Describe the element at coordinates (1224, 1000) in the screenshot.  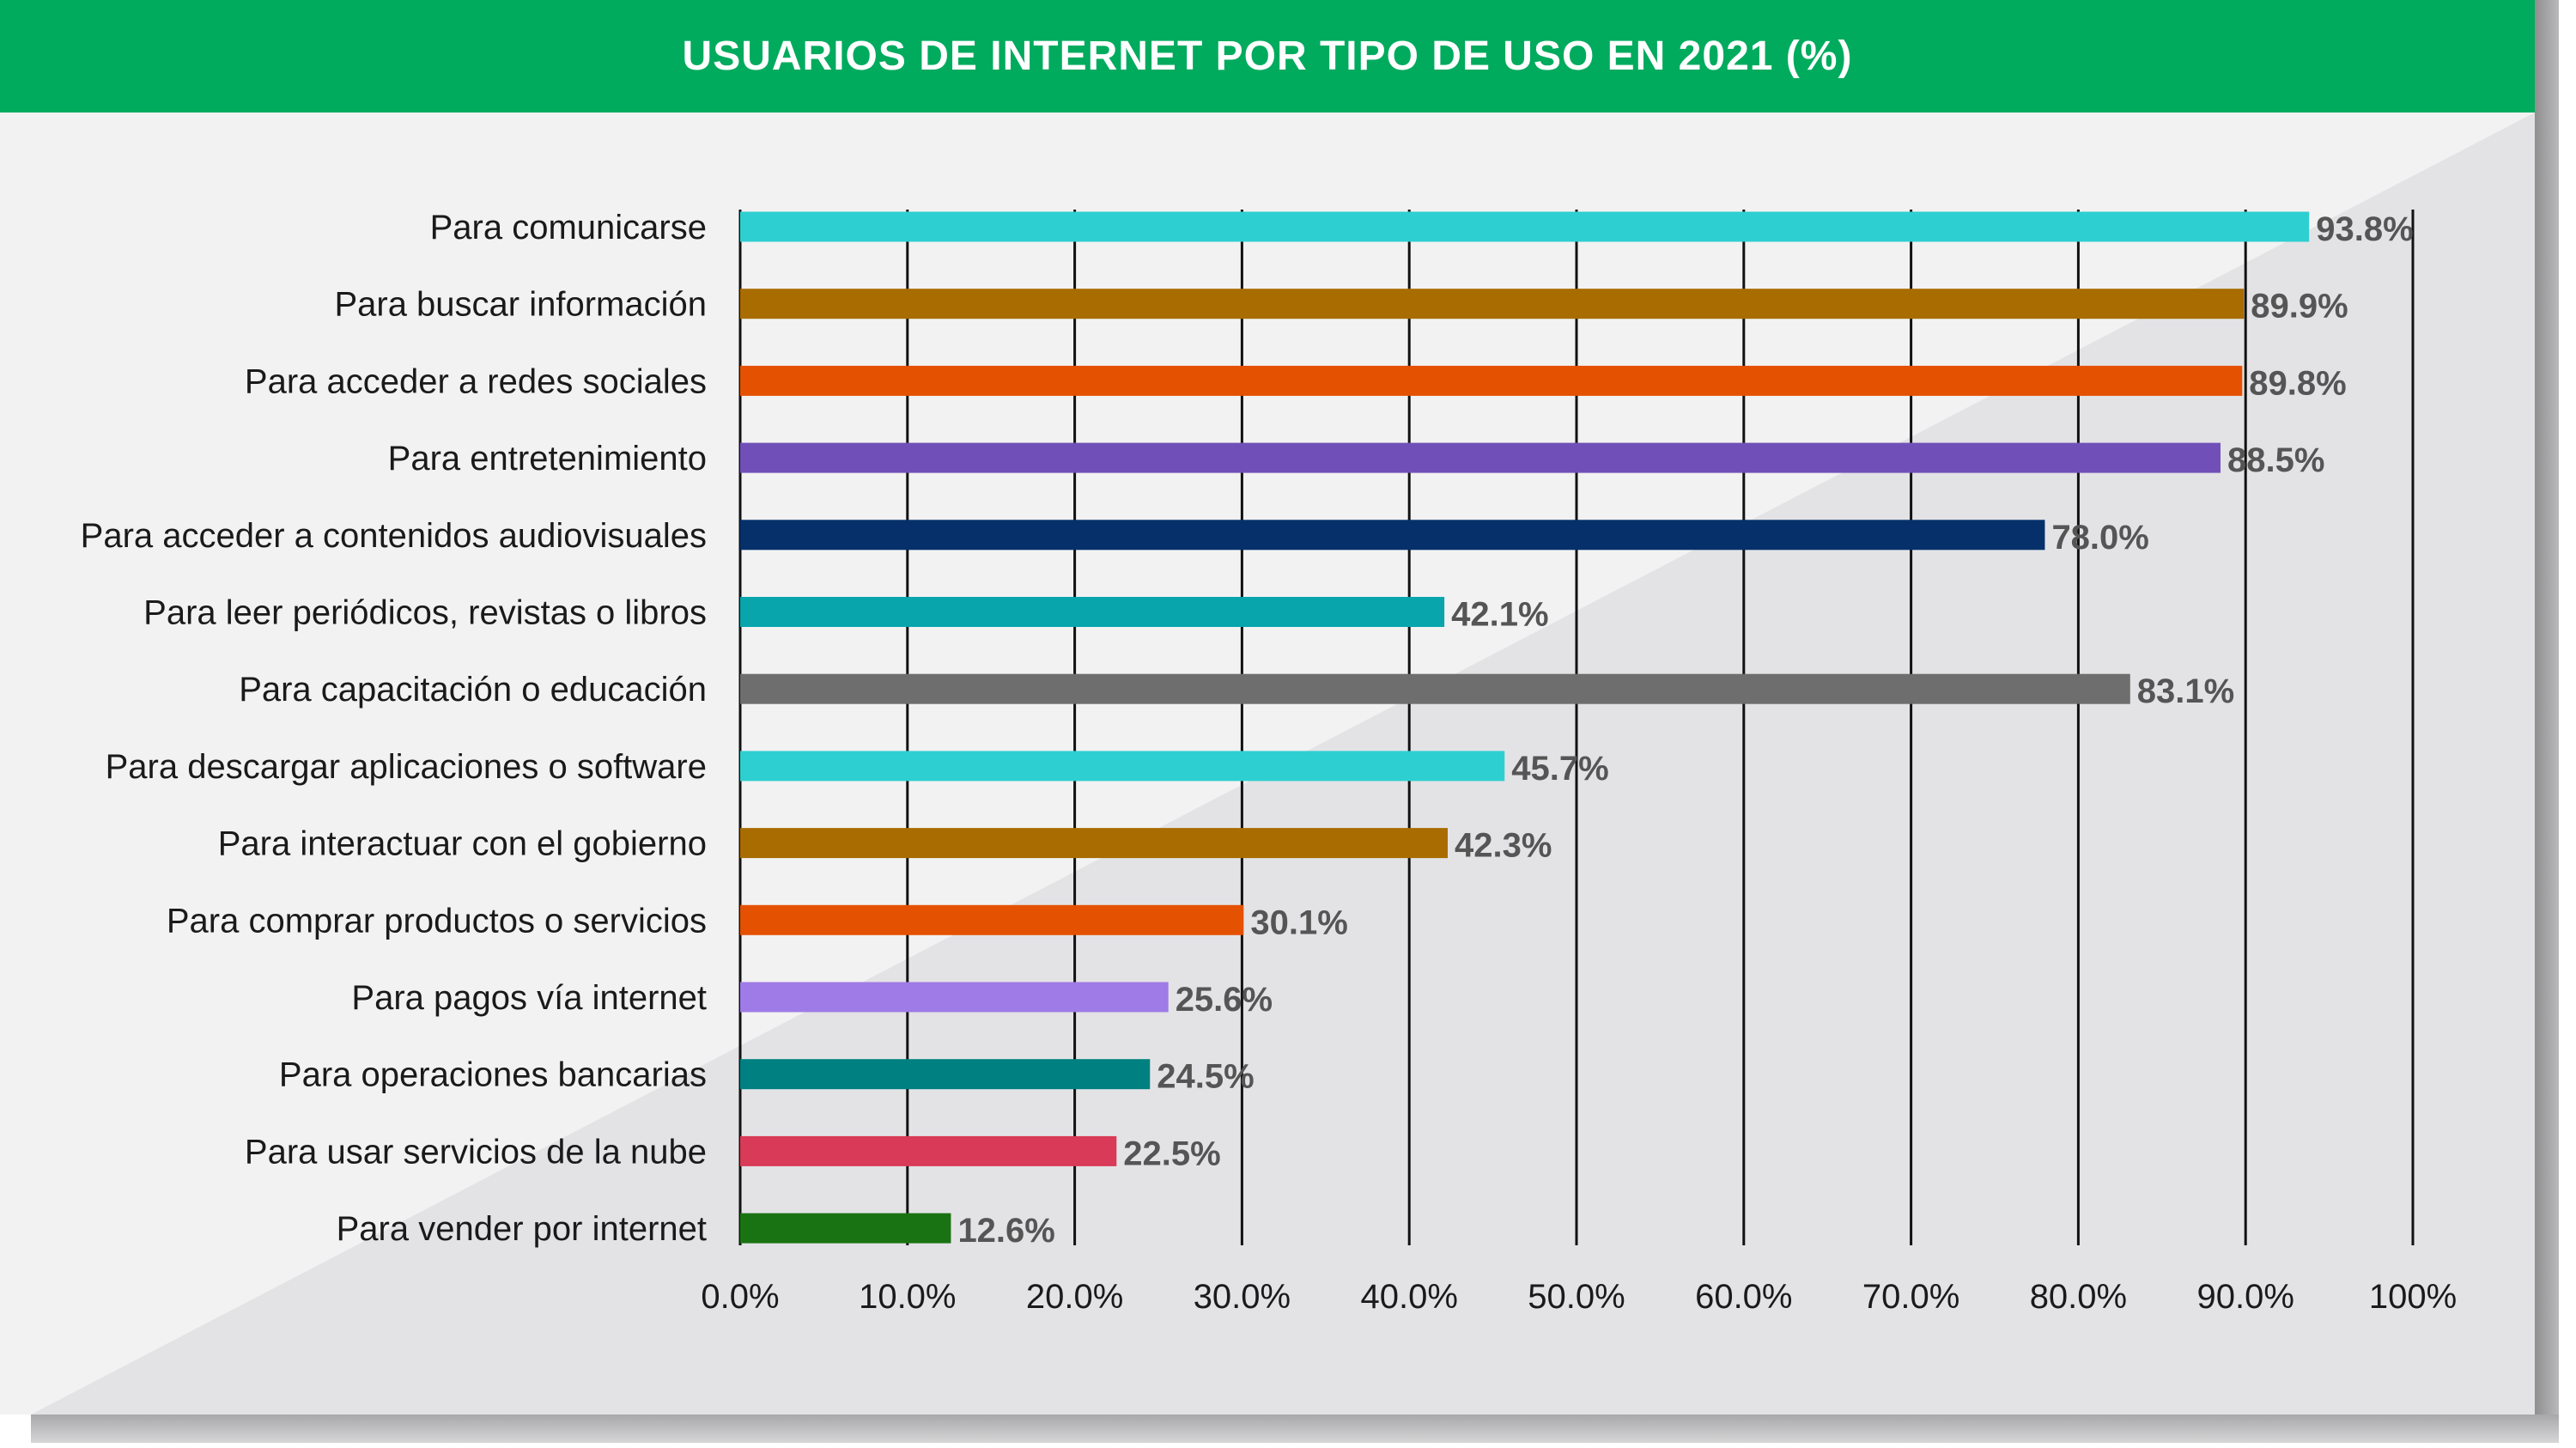
I see `value-label: 25.6%` at that location.